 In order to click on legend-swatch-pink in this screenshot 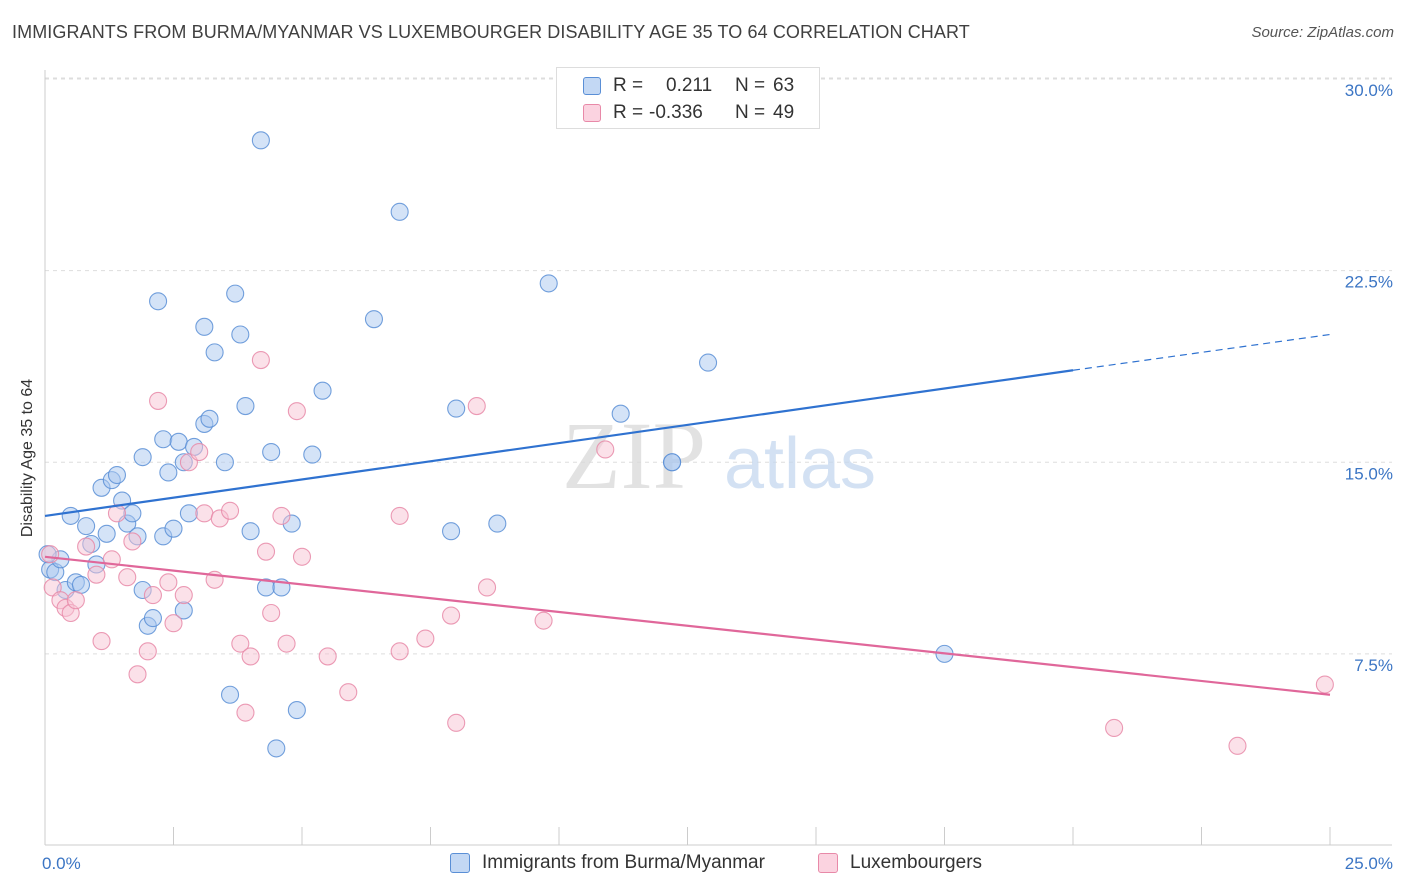, I will do `click(592, 113)`.